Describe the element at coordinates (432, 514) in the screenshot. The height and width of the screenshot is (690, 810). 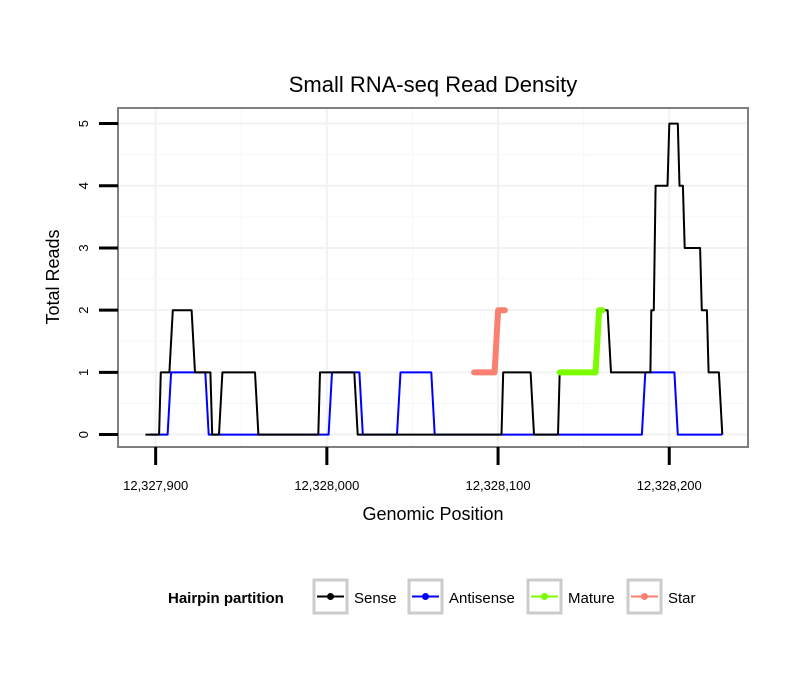
I see `x-axis-title: Genomic Position` at that location.